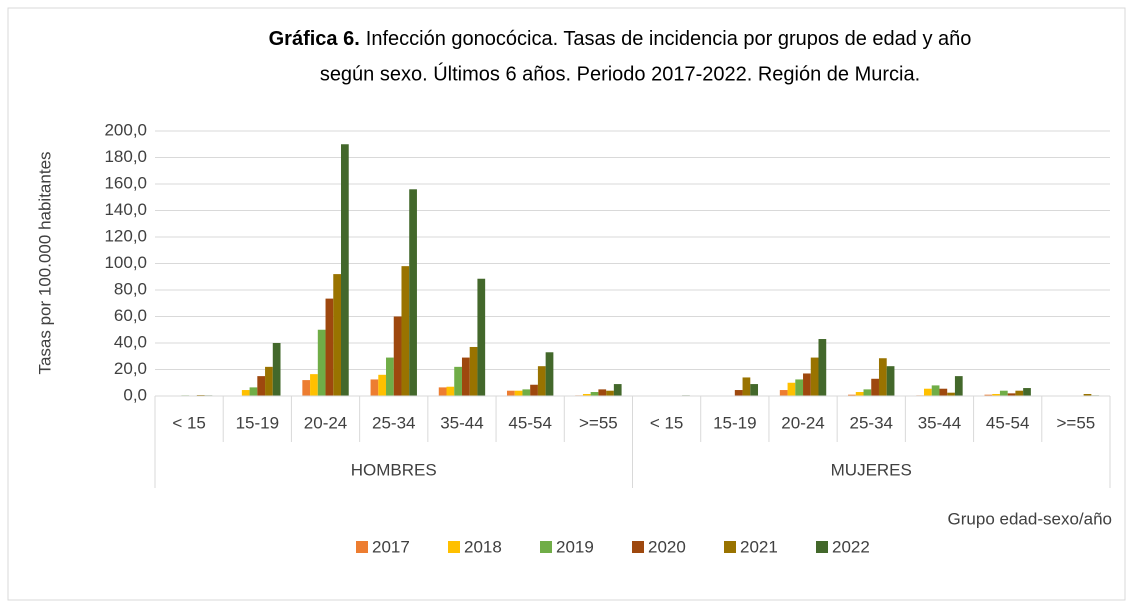 Image resolution: width=1134 pixels, height=610 pixels. I want to click on legend-label: 2019, so click(575, 546).